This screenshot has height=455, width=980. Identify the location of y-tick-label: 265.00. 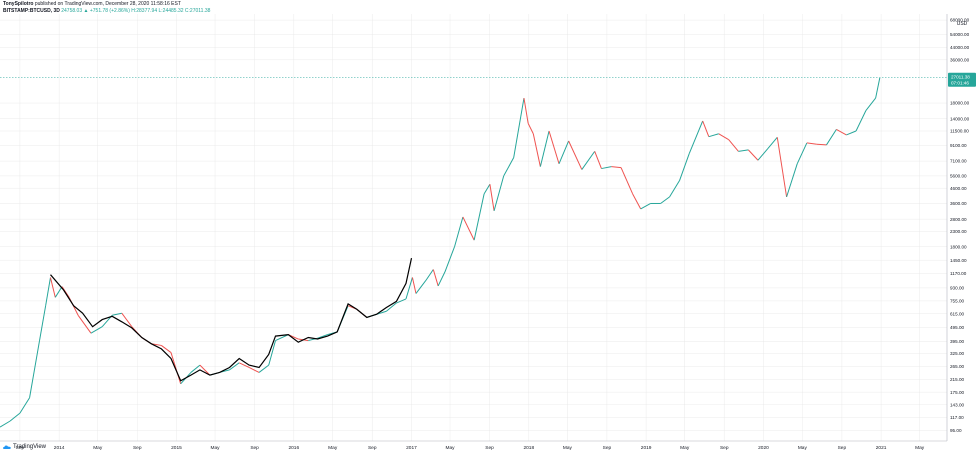
(957, 366).